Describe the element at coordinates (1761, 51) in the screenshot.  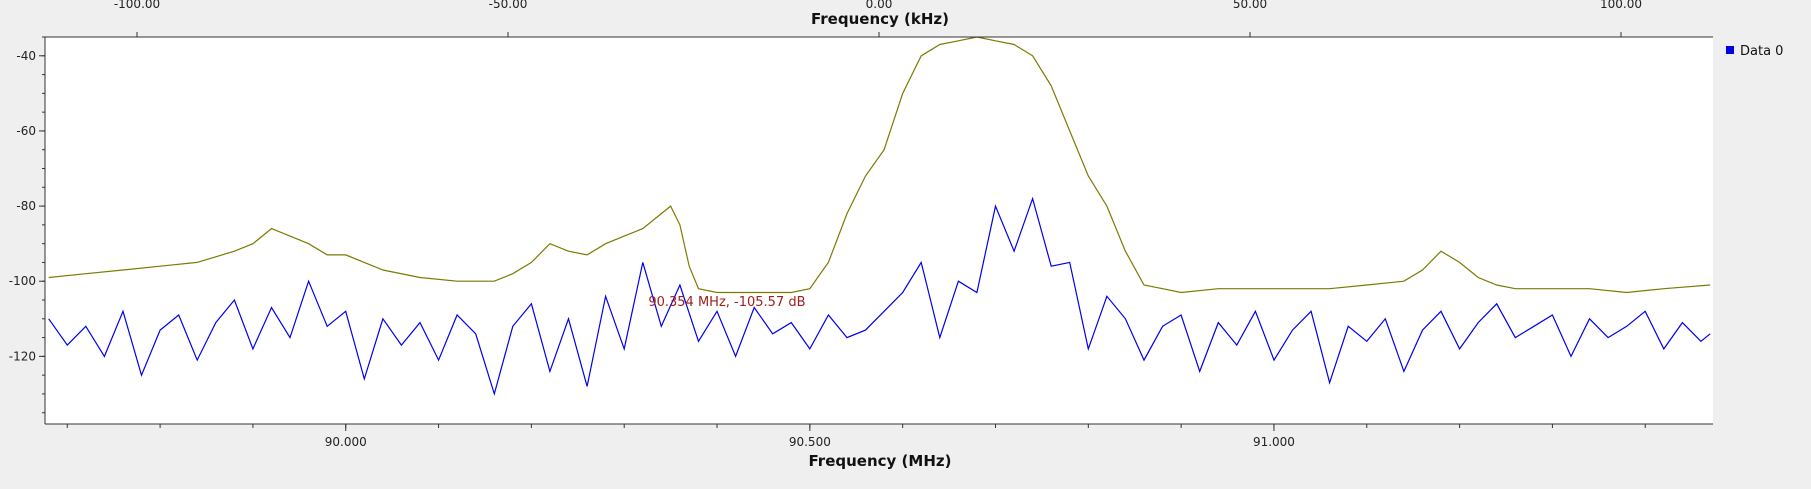
I see `legend-label: Data 0` at that location.